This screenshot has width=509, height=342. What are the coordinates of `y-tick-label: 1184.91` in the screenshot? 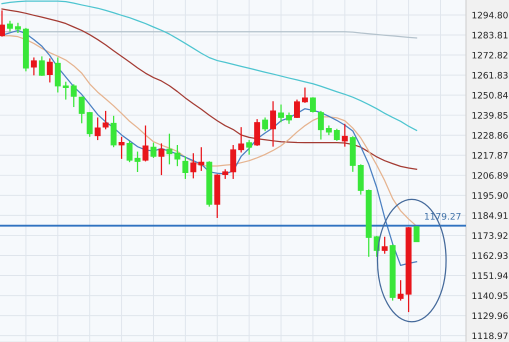 It's located at (490, 215).